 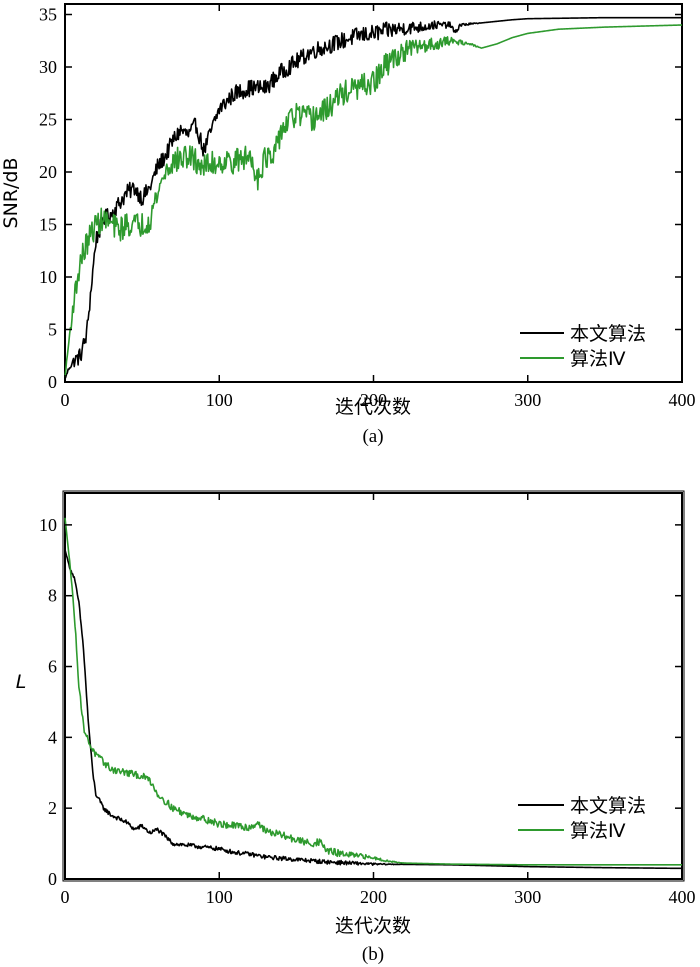 What do you see at coordinates (583, 346) in the screenshot?
I see `legend-a: 本文算法 算法Ⅳ` at bounding box center [583, 346].